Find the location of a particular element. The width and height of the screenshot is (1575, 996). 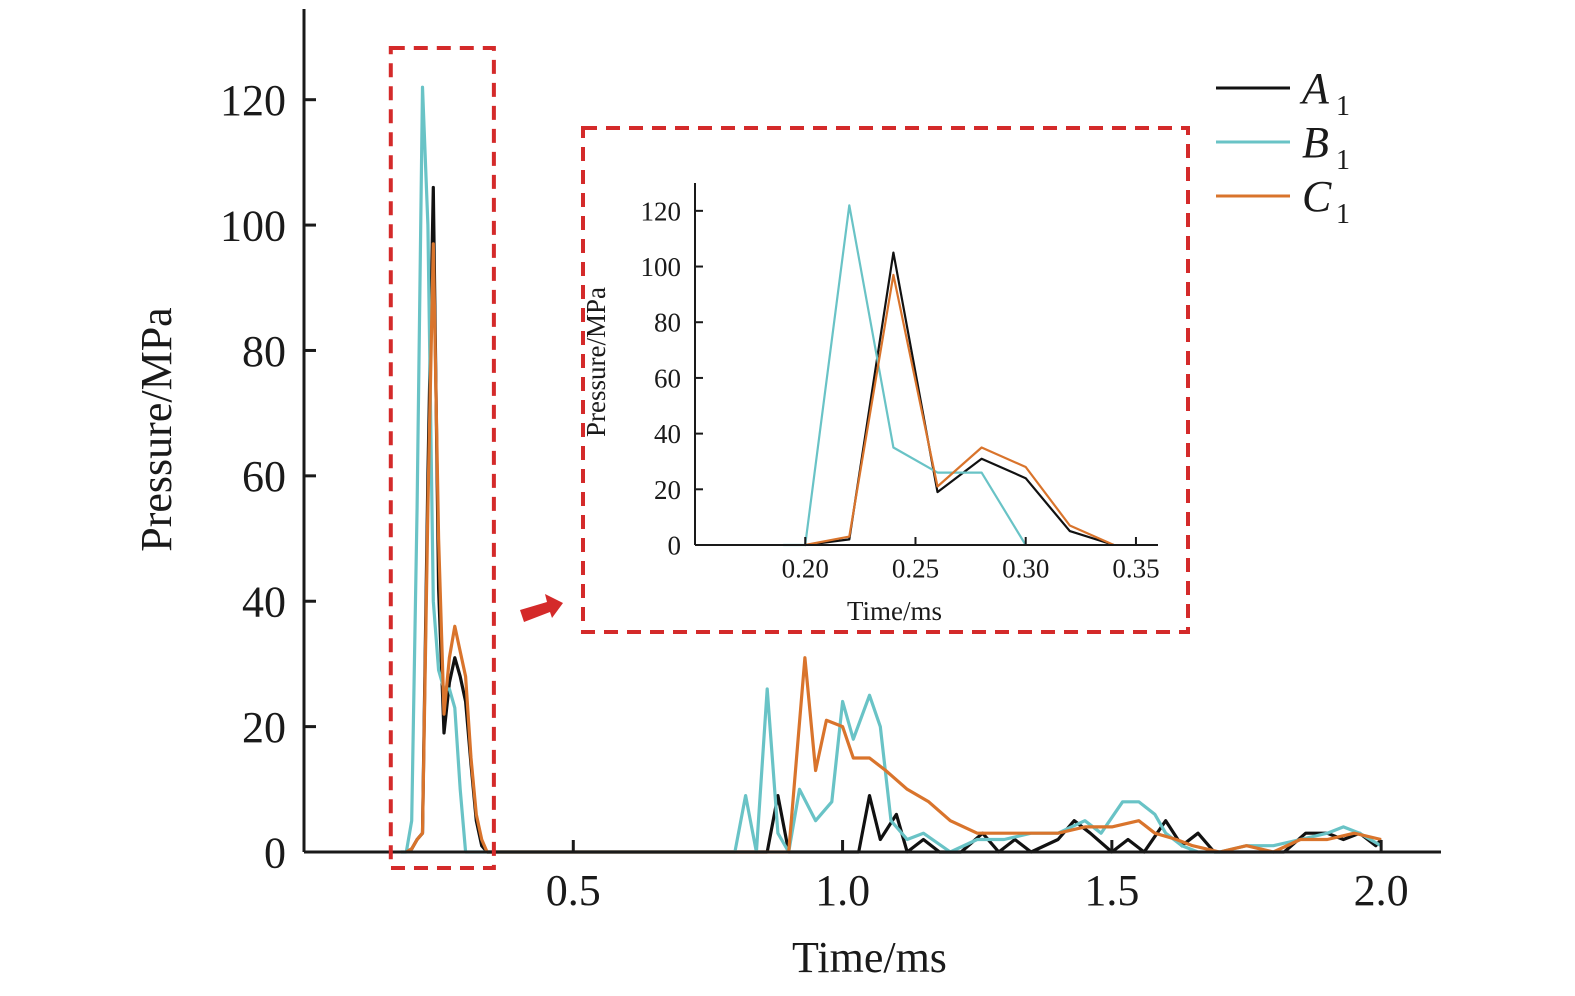

inset-series-line-B1 is located at coordinates (905, 375).